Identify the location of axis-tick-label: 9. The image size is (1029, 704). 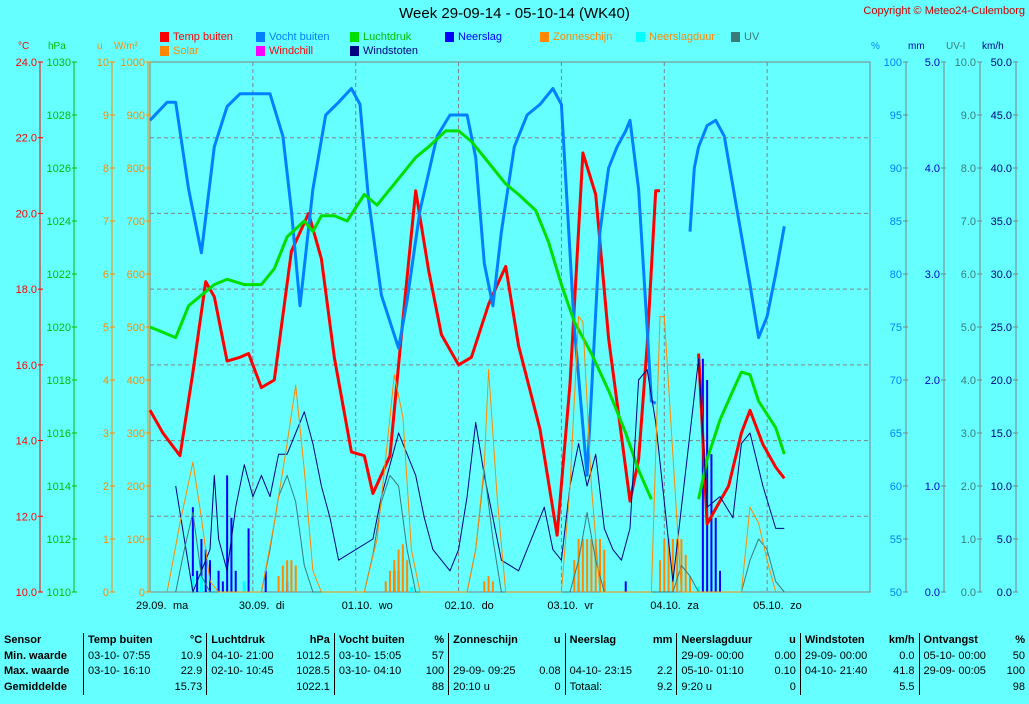
(106, 116).